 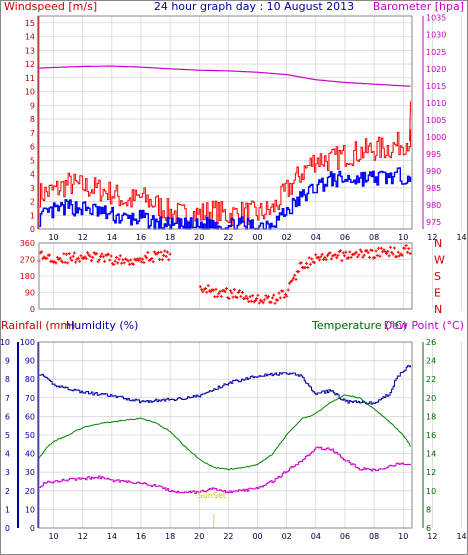 I want to click on direction-tick-label: 270, so click(x=27, y=260).